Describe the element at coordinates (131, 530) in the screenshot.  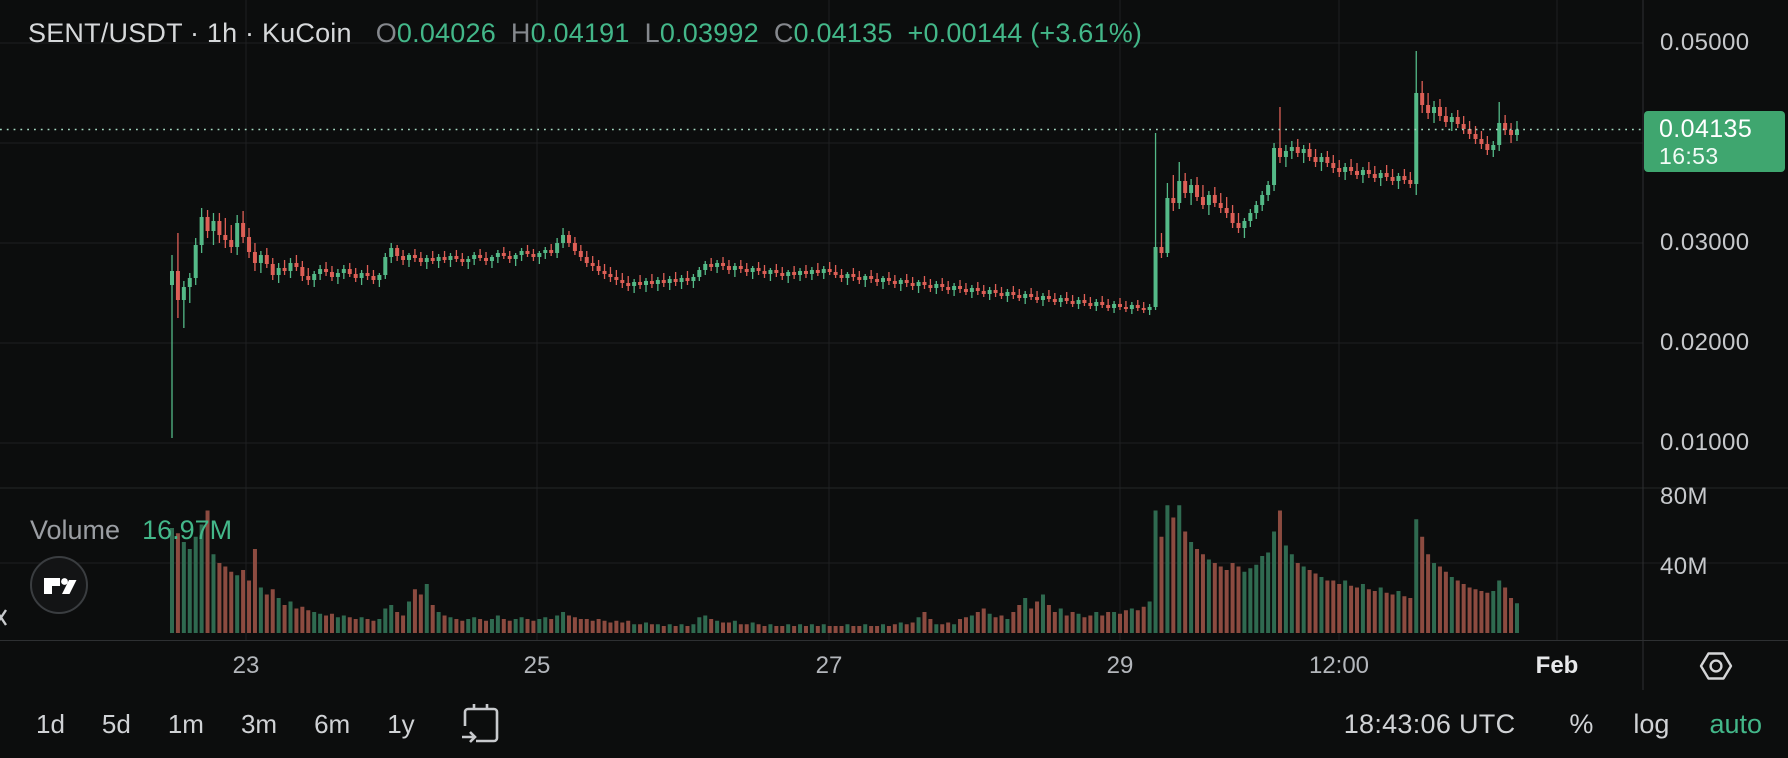
I see `volume-study-row: Volume 16.97M` at that location.